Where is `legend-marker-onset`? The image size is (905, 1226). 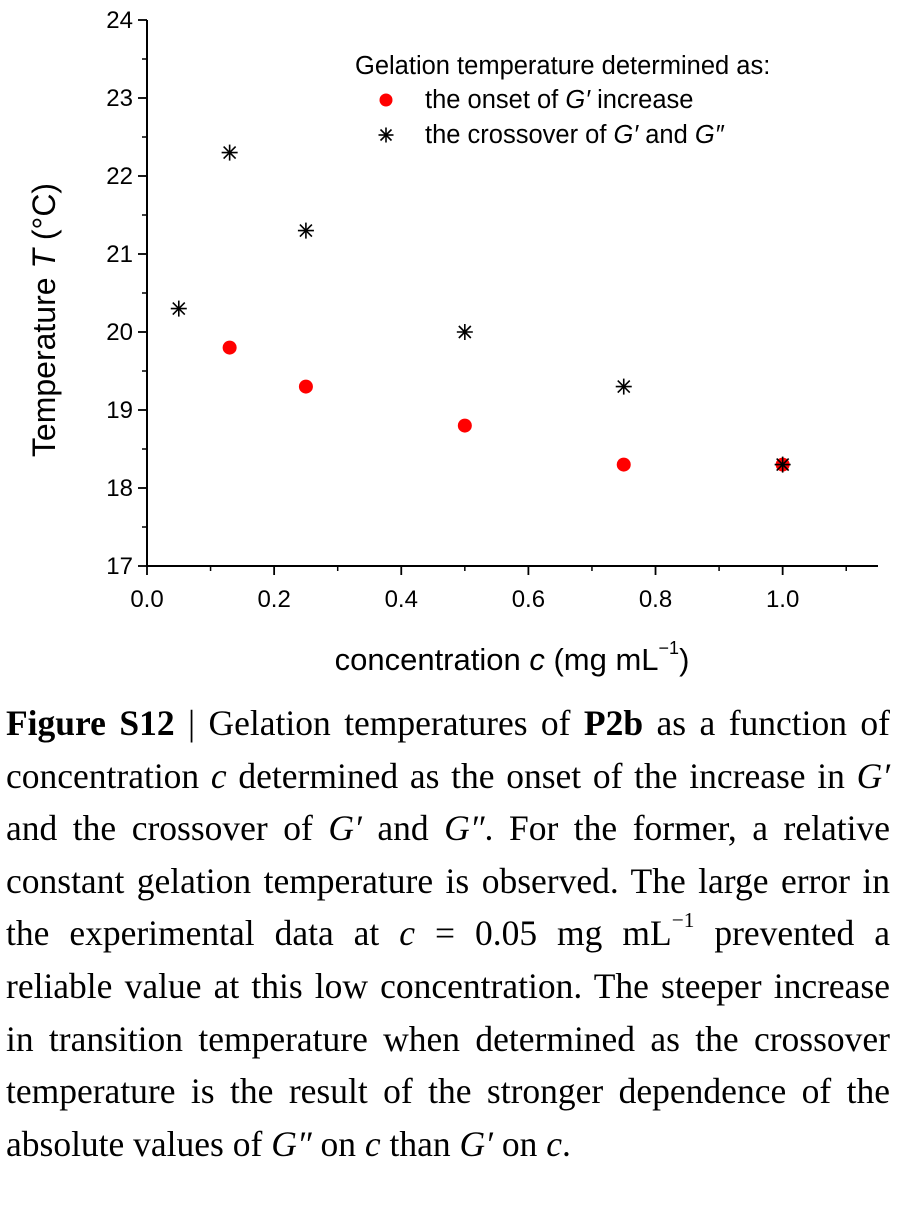
legend-marker-onset is located at coordinates (386, 100).